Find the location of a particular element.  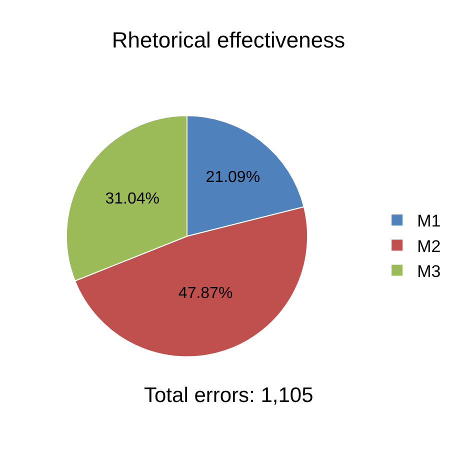

legend-label: M3 is located at coordinates (429, 271).